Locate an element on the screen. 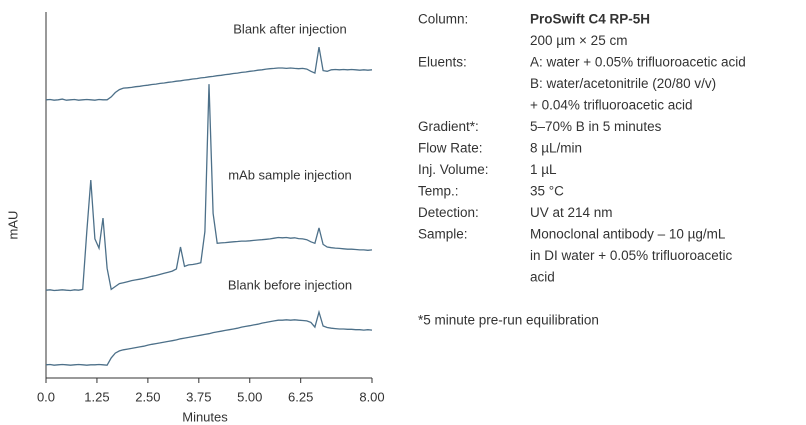 The width and height of the screenshot is (806, 425). x-tick-label: 8.00 is located at coordinates (371, 396).